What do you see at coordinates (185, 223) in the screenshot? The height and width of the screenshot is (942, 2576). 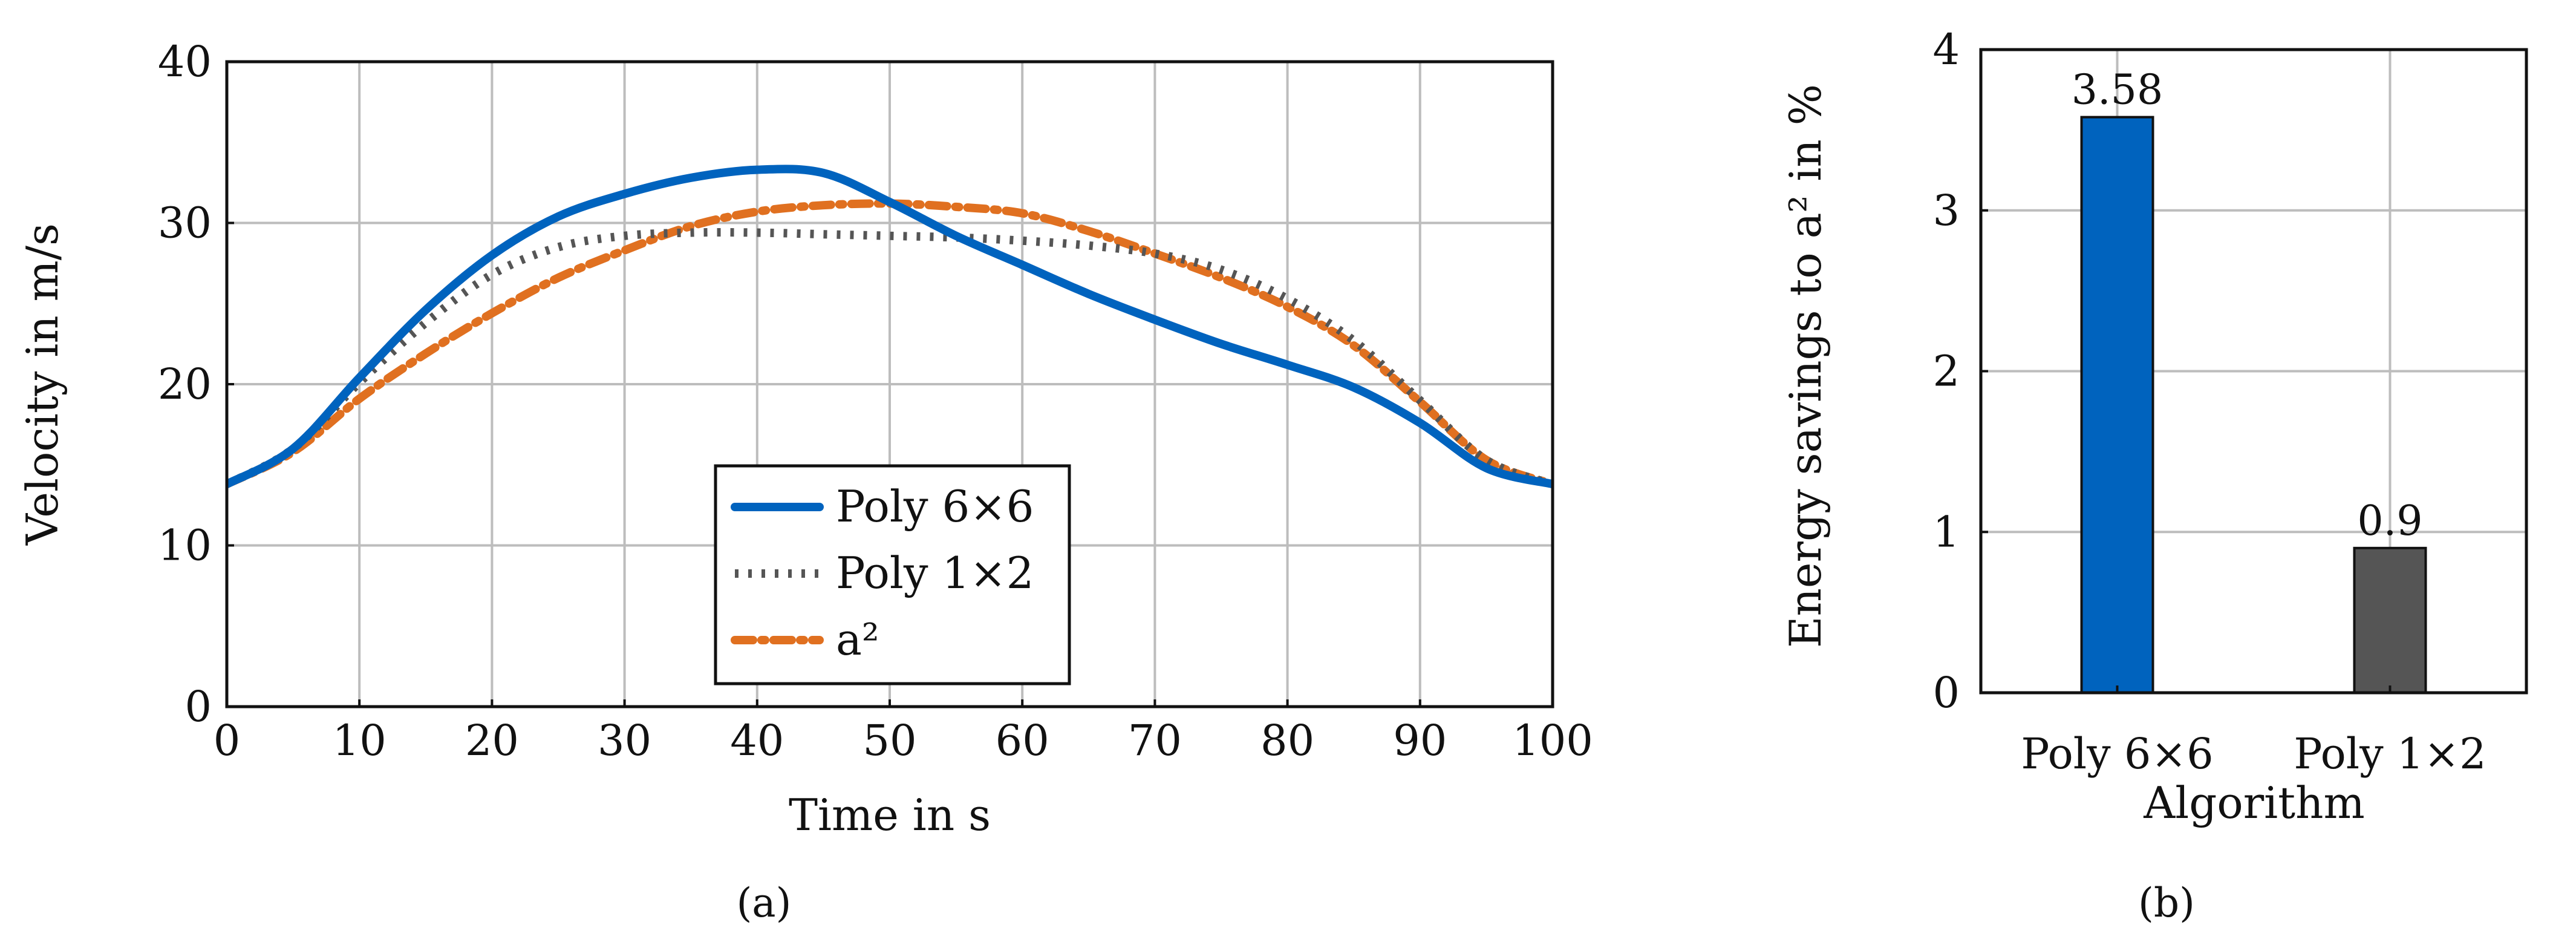 I see `y-tick-label: 30` at bounding box center [185, 223].